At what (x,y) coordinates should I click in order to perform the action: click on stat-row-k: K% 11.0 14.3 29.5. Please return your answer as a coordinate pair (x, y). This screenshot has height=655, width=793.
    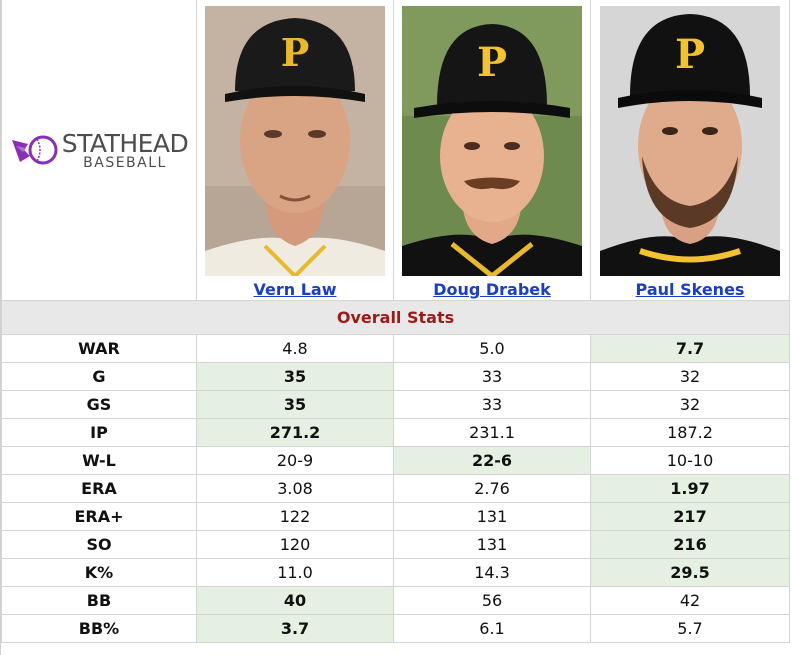
    Looking at the image, I should click on (395, 572).